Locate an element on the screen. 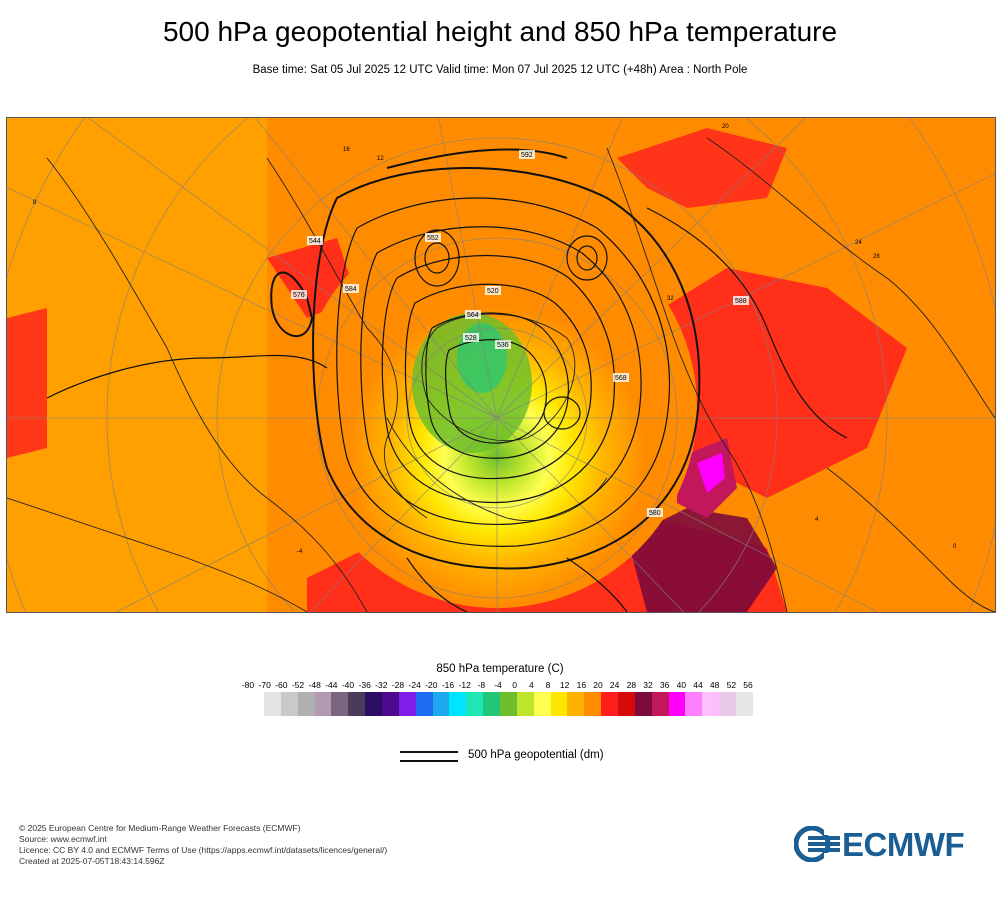 The height and width of the screenshot is (900, 1000). geopotential-legend-label: 500 hPa geopotential (dm) is located at coordinates (536, 755).